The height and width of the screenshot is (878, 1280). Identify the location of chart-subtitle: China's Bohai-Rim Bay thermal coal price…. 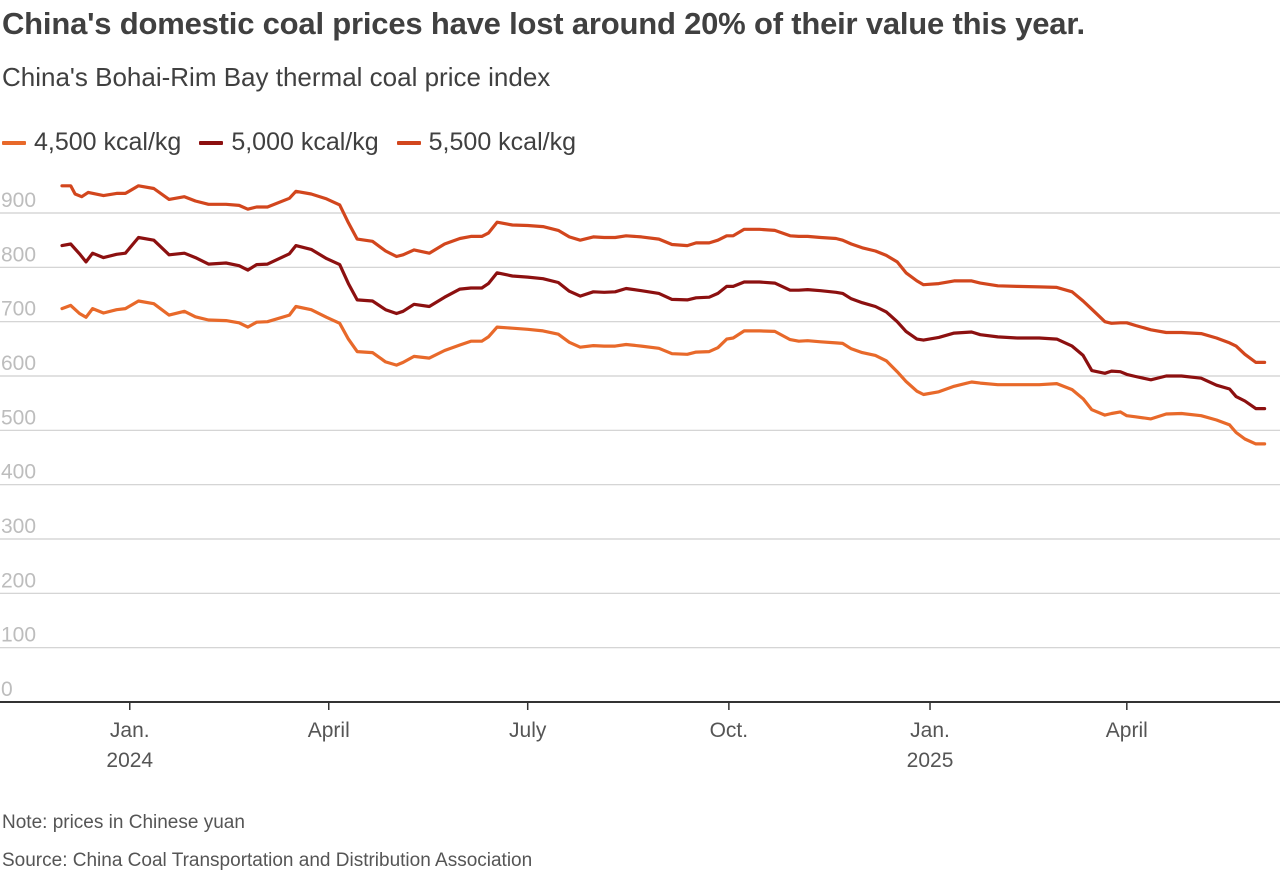
(276, 77).